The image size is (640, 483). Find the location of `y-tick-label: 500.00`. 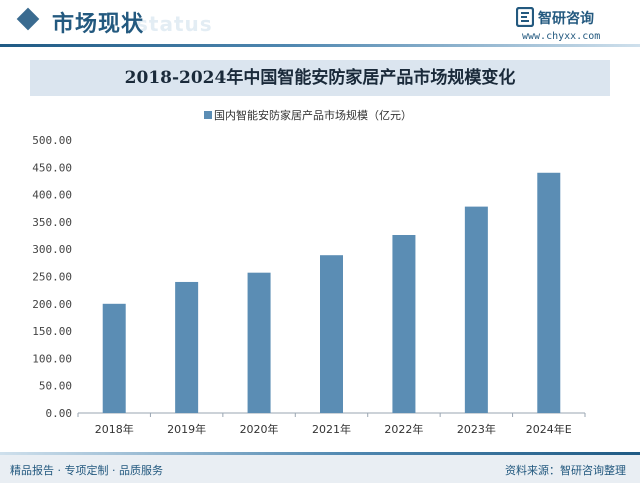

y-tick-label: 500.00 is located at coordinates (52, 140).